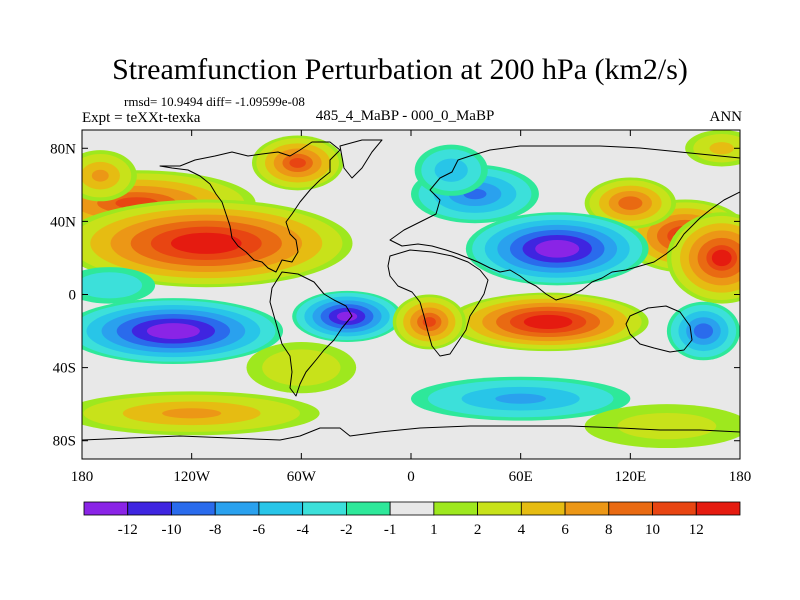 The width and height of the screenshot is (800, 600). Describe the element at coordinates (346, 530) in the screenshot. I see `colorbar-label: -2` at that location.